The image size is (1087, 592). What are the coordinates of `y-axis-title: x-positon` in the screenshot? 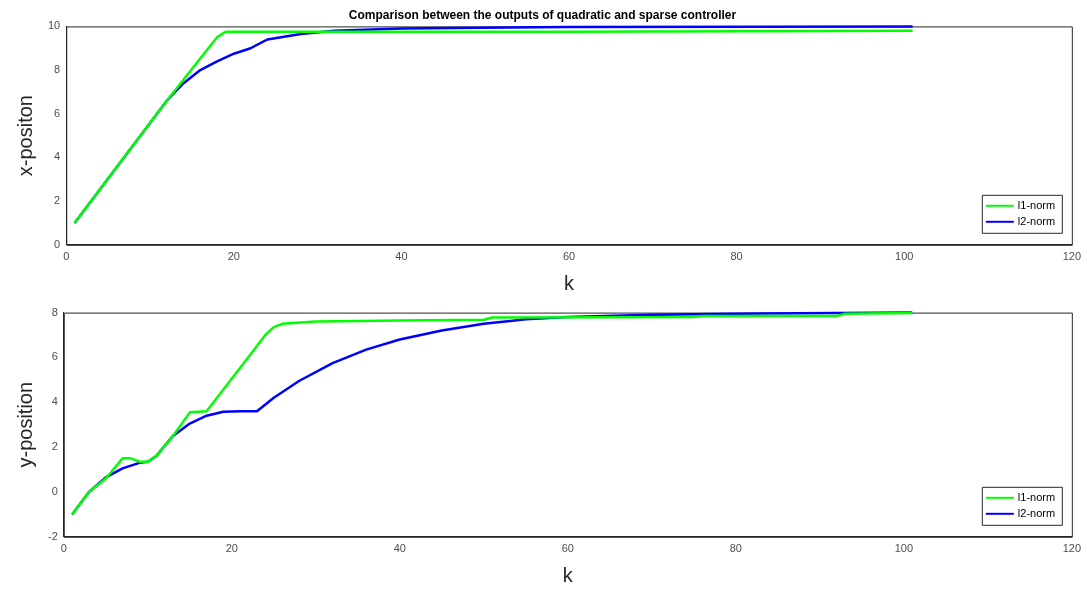 It's located at (24, 136).